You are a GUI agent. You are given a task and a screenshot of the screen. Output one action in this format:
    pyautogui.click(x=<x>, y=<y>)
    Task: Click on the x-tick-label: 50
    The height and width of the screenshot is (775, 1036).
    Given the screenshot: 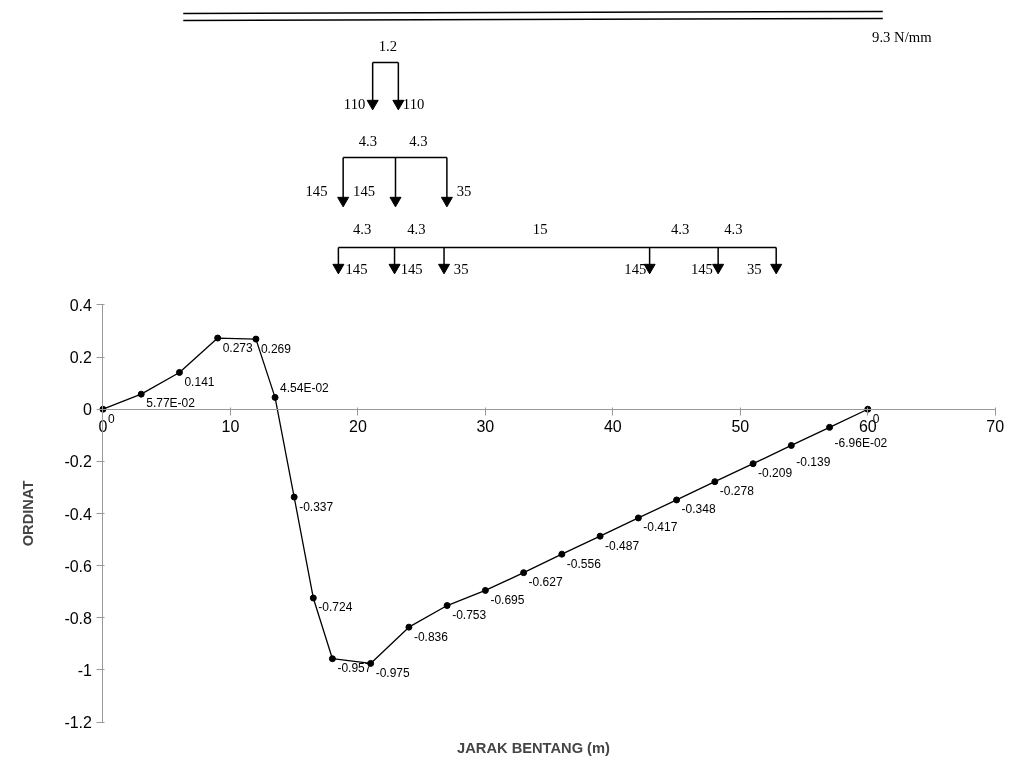 What is the action you would take?
    pyautogui.click(x=740, y=427)
    